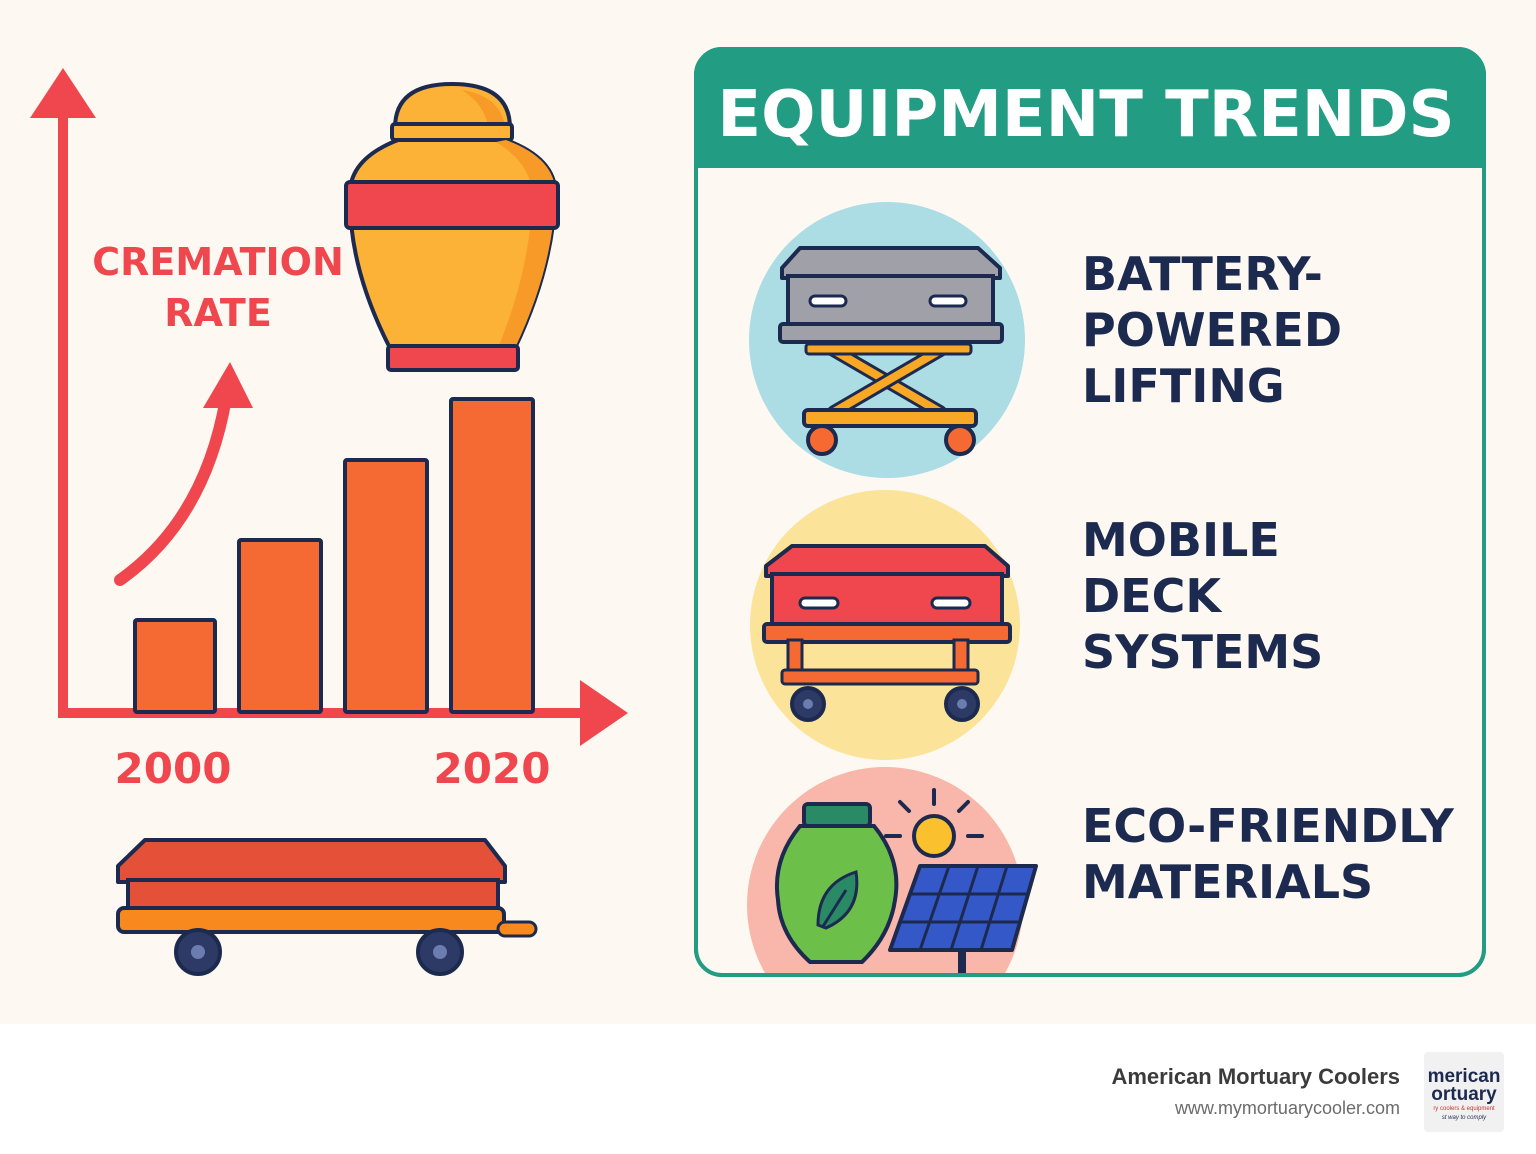 Image resolution: width=1536 pixels, height=1154 pixels. What do you see at coordinates (934, 823) in the screenshot?
I see `sun-icon` at bounding box center [934, 823].